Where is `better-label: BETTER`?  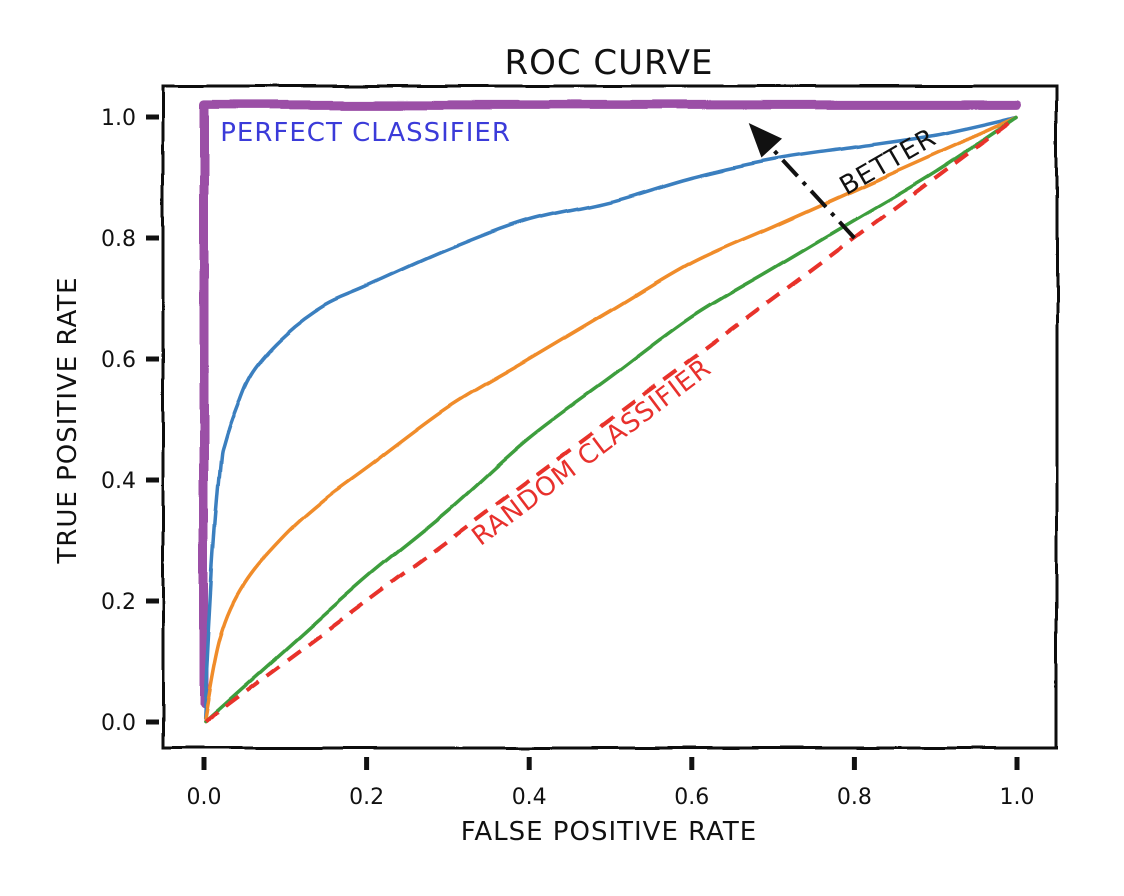 better-label: BETTER is located at coordinates (888, 162).